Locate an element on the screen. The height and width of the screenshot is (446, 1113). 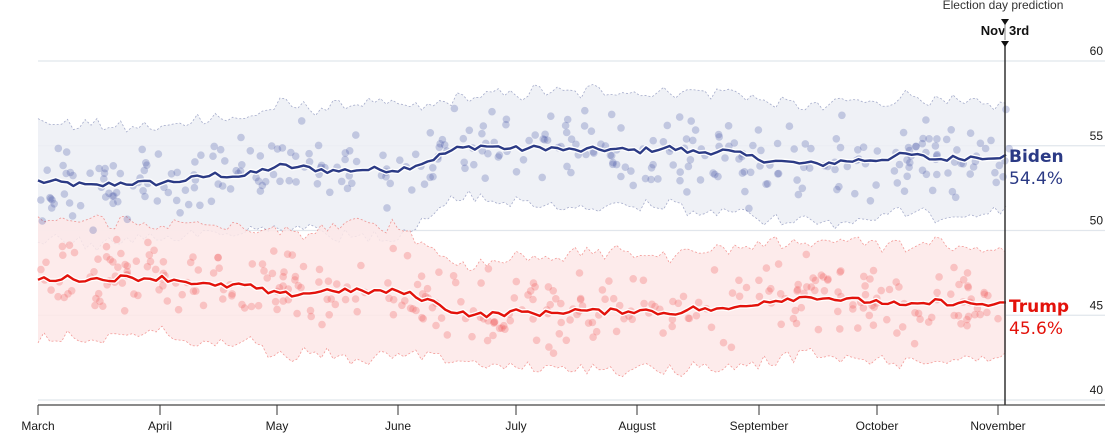
x-tick-label: March is located at coordinates (37, 426).